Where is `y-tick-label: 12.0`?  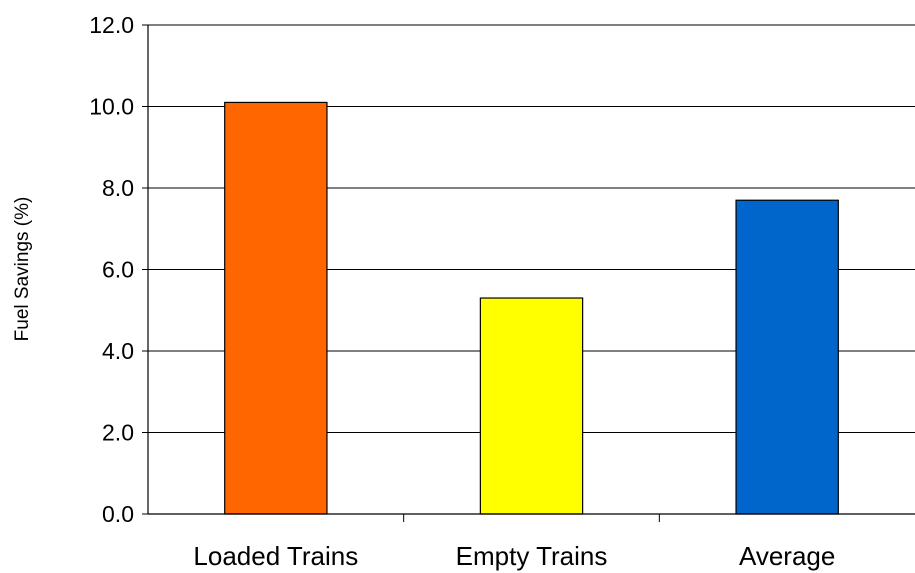 y-tick-label: 12.0 is located at coordinates (111, 25).